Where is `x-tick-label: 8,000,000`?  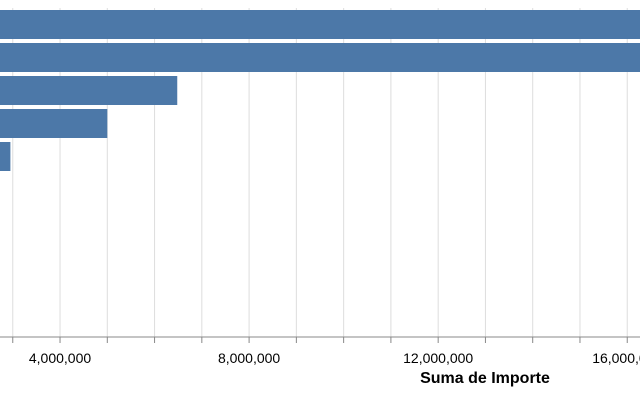 x-tick-label: 8,000,000 is located at coordinates (249, 358).